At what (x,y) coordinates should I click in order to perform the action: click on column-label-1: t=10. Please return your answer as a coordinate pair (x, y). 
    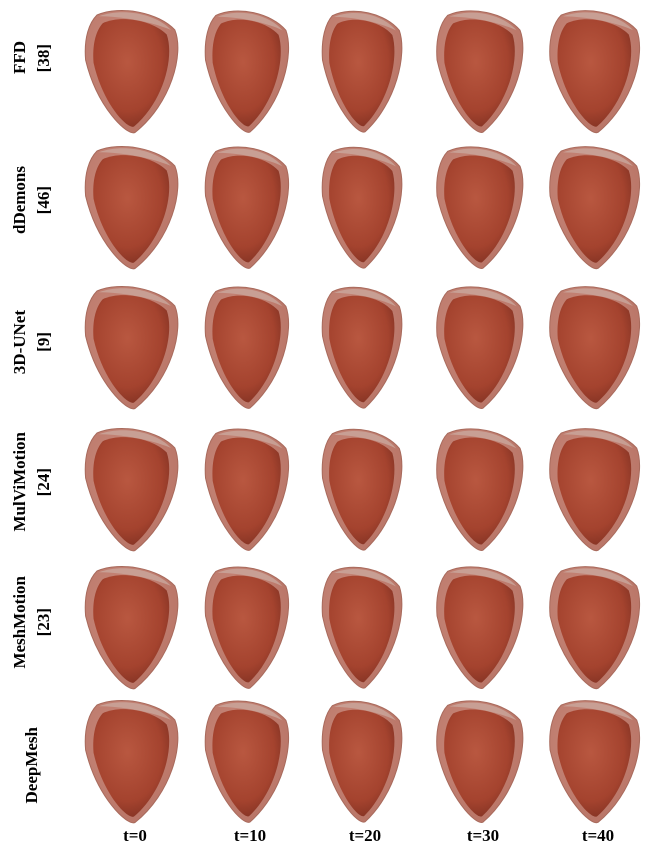
    Looking at the image, I should click on (250, 835).